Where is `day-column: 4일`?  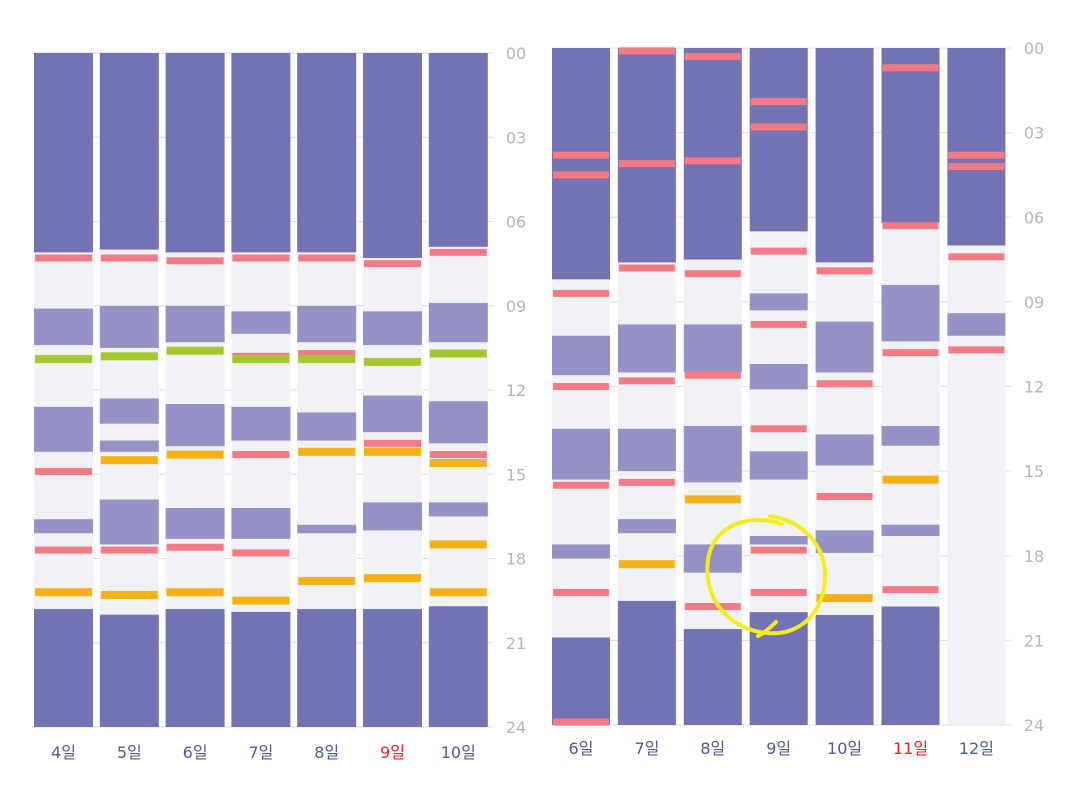 day-column: 4일 is located at coordinates (63, 407).